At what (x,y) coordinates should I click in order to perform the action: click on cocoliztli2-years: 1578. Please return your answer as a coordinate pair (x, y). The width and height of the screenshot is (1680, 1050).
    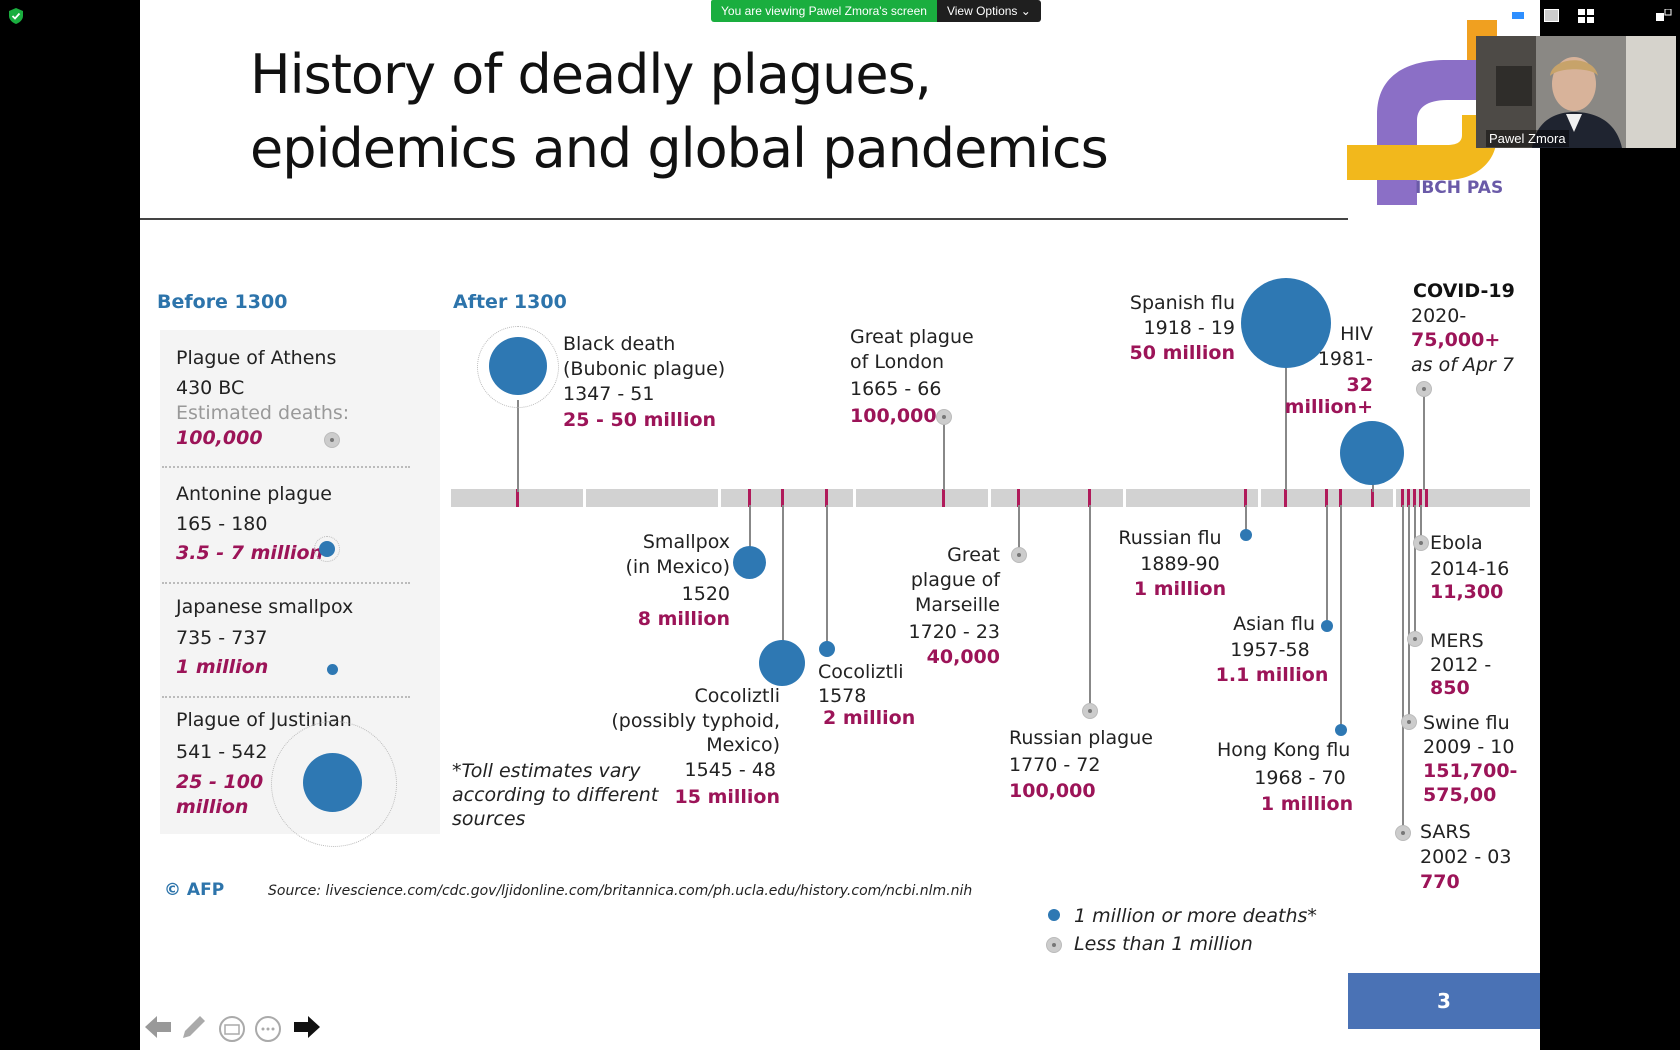
    Looking at the image, I should click on (842, 696).